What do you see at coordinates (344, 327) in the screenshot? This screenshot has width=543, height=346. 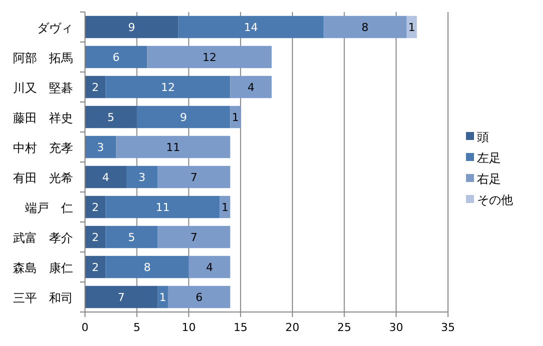 I see `x-tick-label: 25` at bounding box center [344, 327].